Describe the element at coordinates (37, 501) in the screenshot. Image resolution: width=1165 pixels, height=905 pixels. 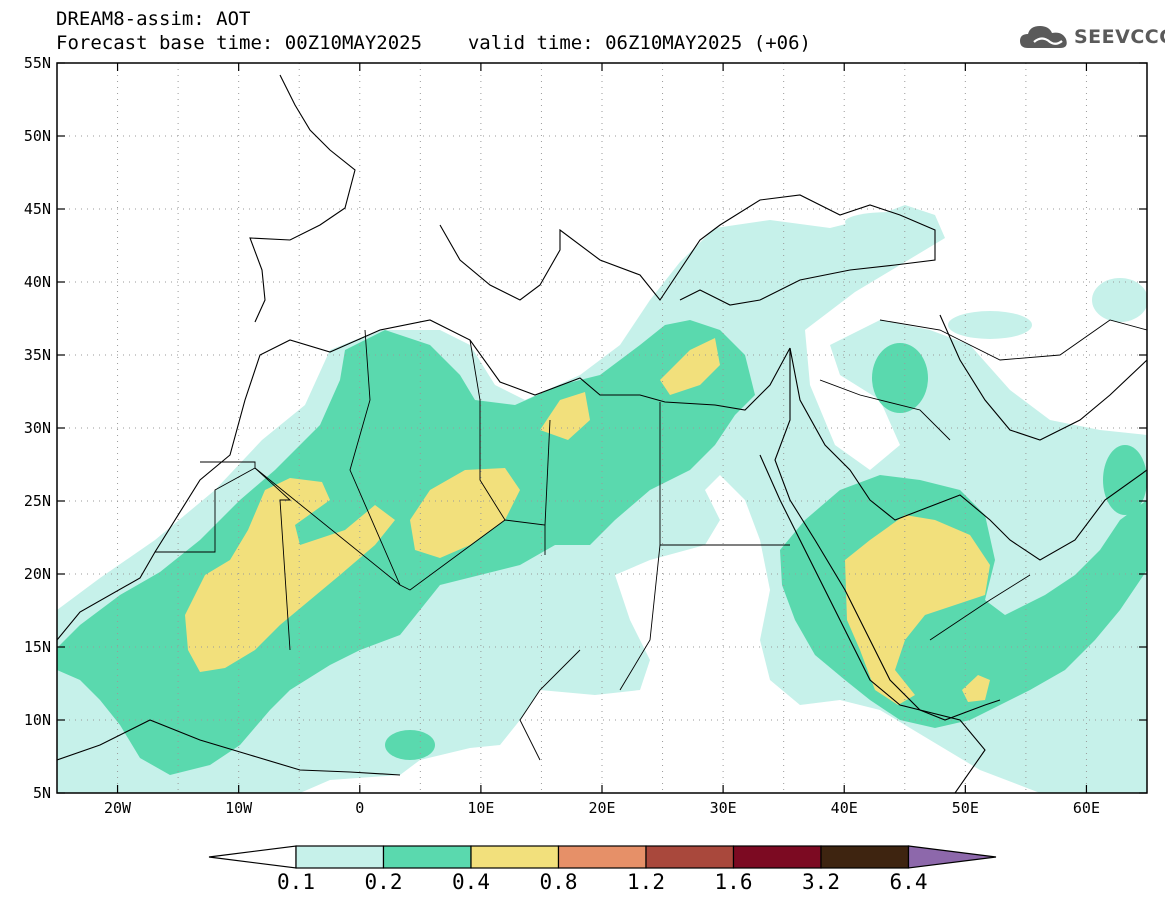
I see `lat-label: 25N` at that location.